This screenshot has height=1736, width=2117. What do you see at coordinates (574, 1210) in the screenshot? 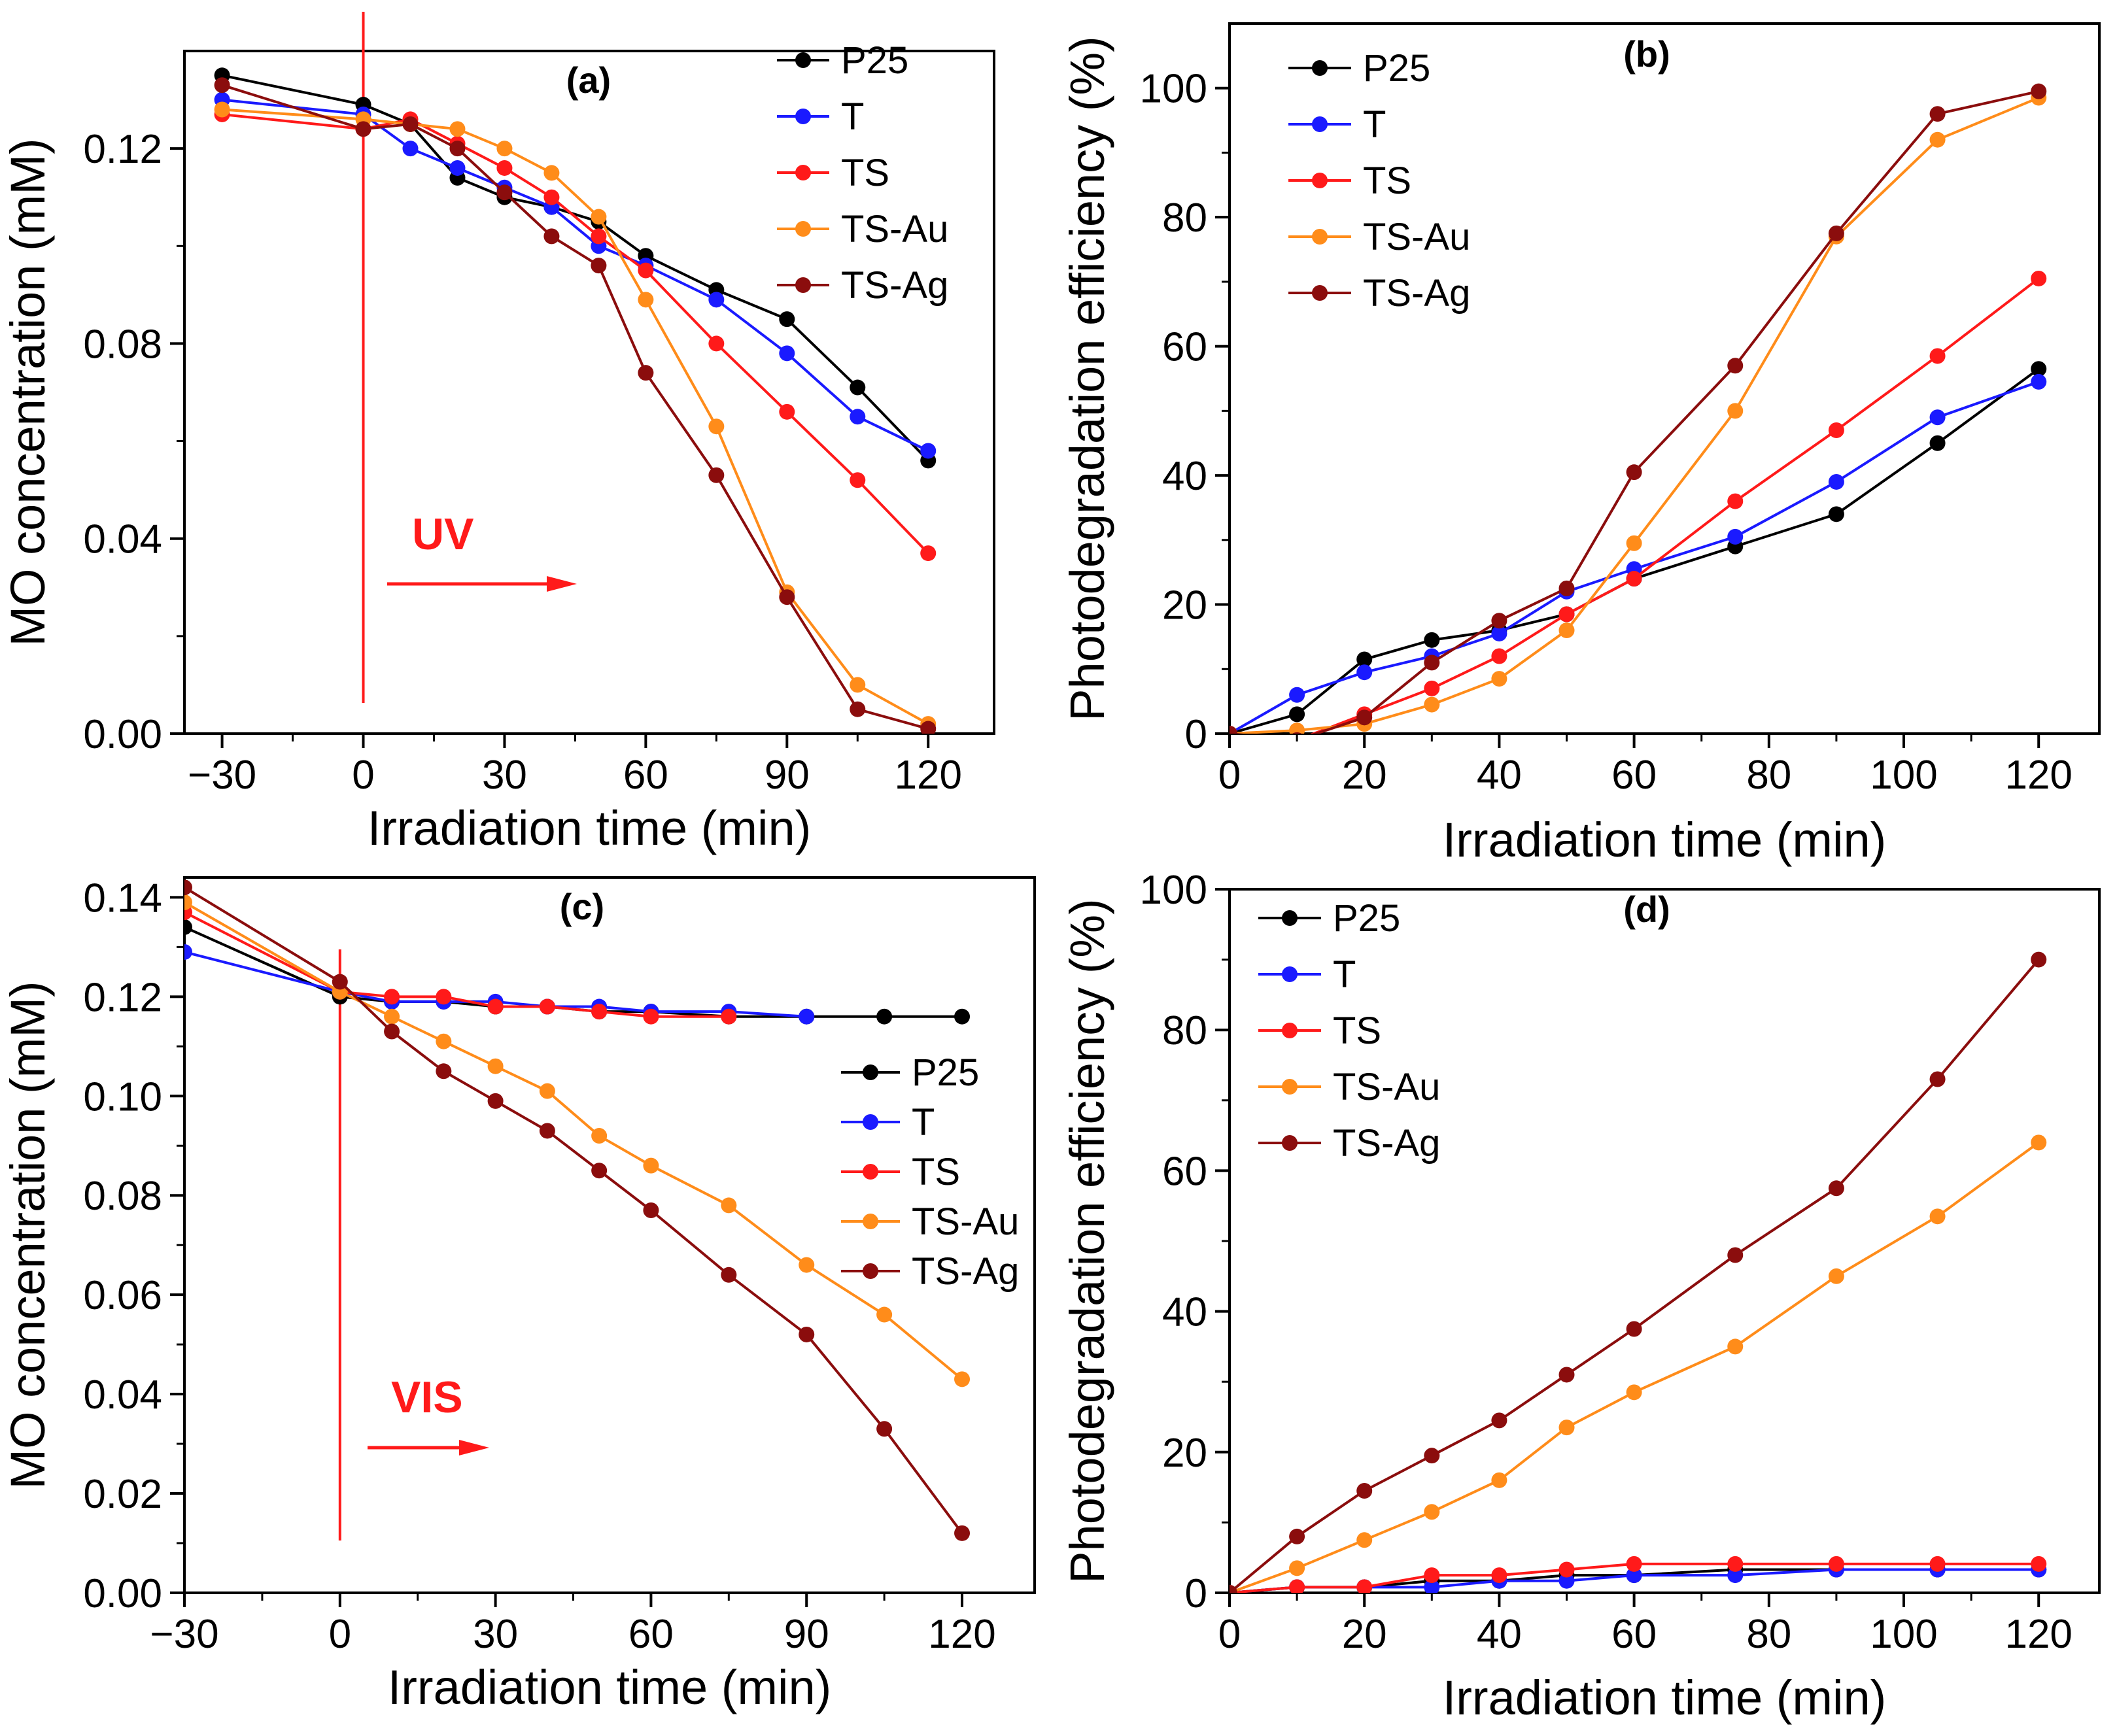
I see `series-line-TS-Ag` at bounding box center [574, 1210].